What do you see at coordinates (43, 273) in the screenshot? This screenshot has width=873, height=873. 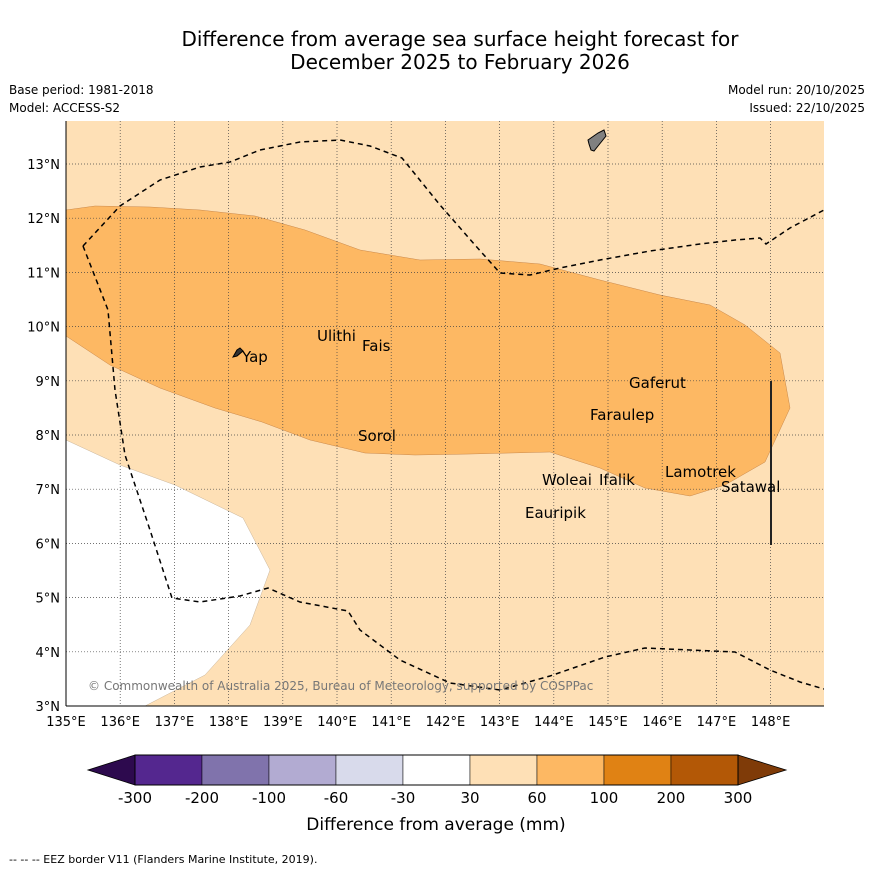 I see `lat-tick-label: 11°N` at bounding box center [43, 273].